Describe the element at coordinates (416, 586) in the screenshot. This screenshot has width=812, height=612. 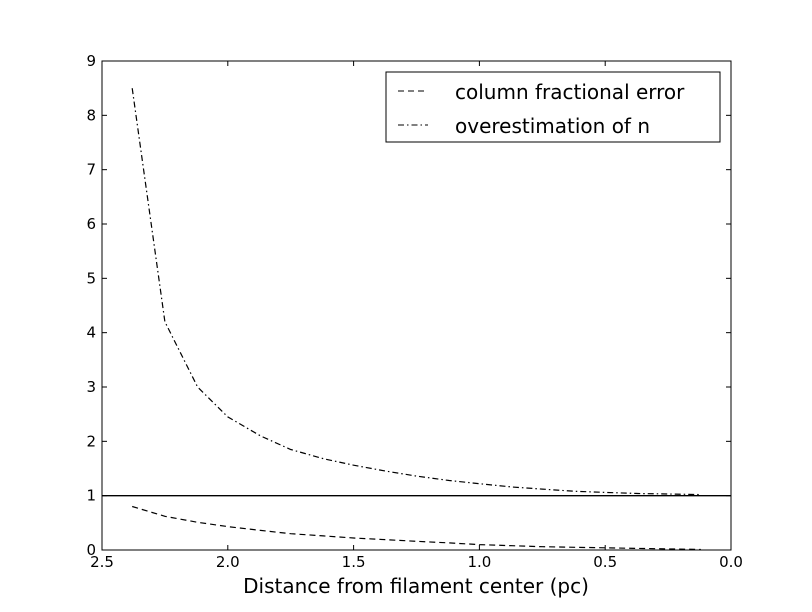
I see `x-axis-label: Distance from filament center (pc)` at that location.